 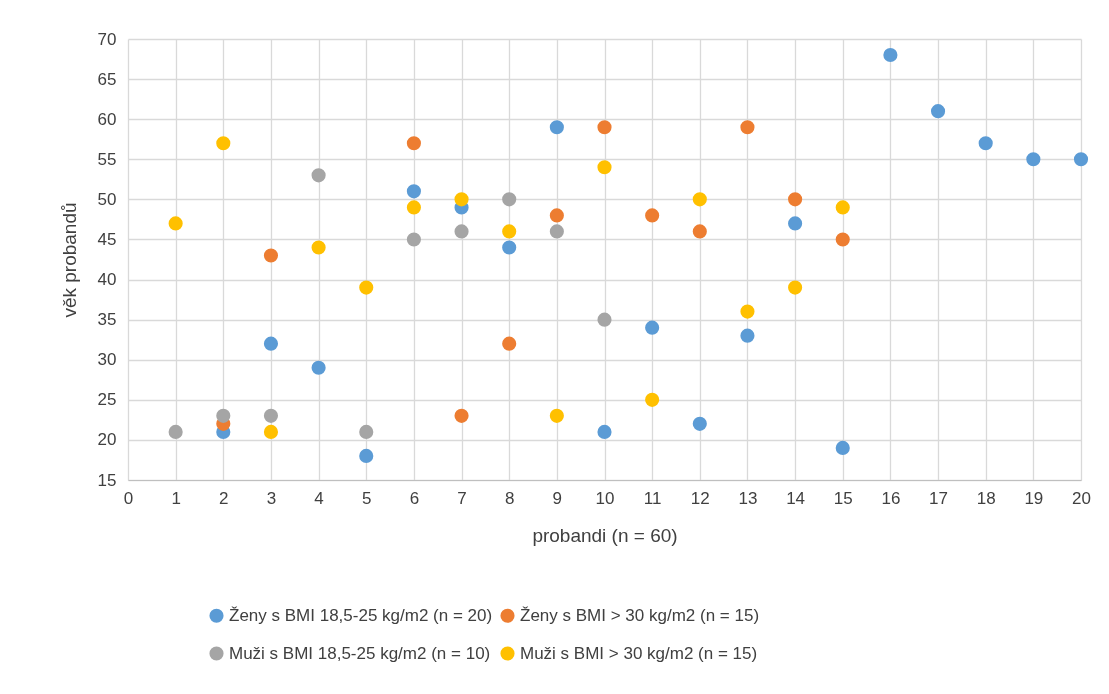 What do you see at coordinates (605, 498) in the screenshot?
I see `x-tick-label: 10` at bounding box center [605, 498].